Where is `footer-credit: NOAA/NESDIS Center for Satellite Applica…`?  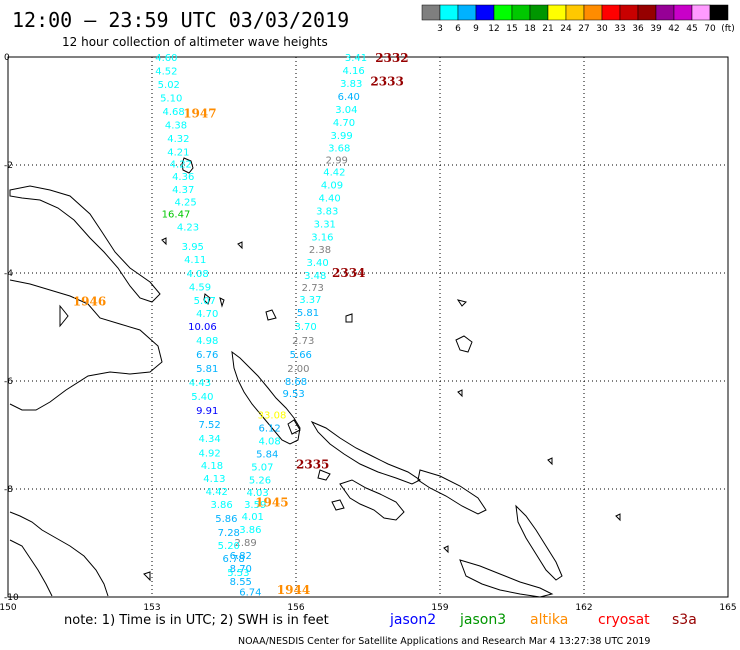
footer-credit: NOAA/NESDIS Center for Satellite Applica… is located at coordinates (444, 641).